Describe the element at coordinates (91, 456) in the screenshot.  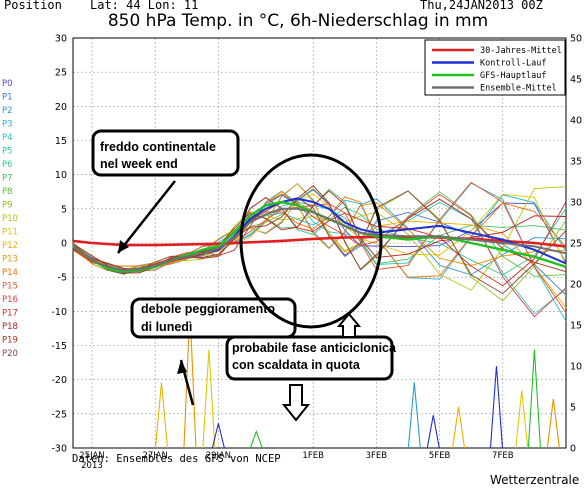
I see `x-tick-label: 25JAN` at that location.